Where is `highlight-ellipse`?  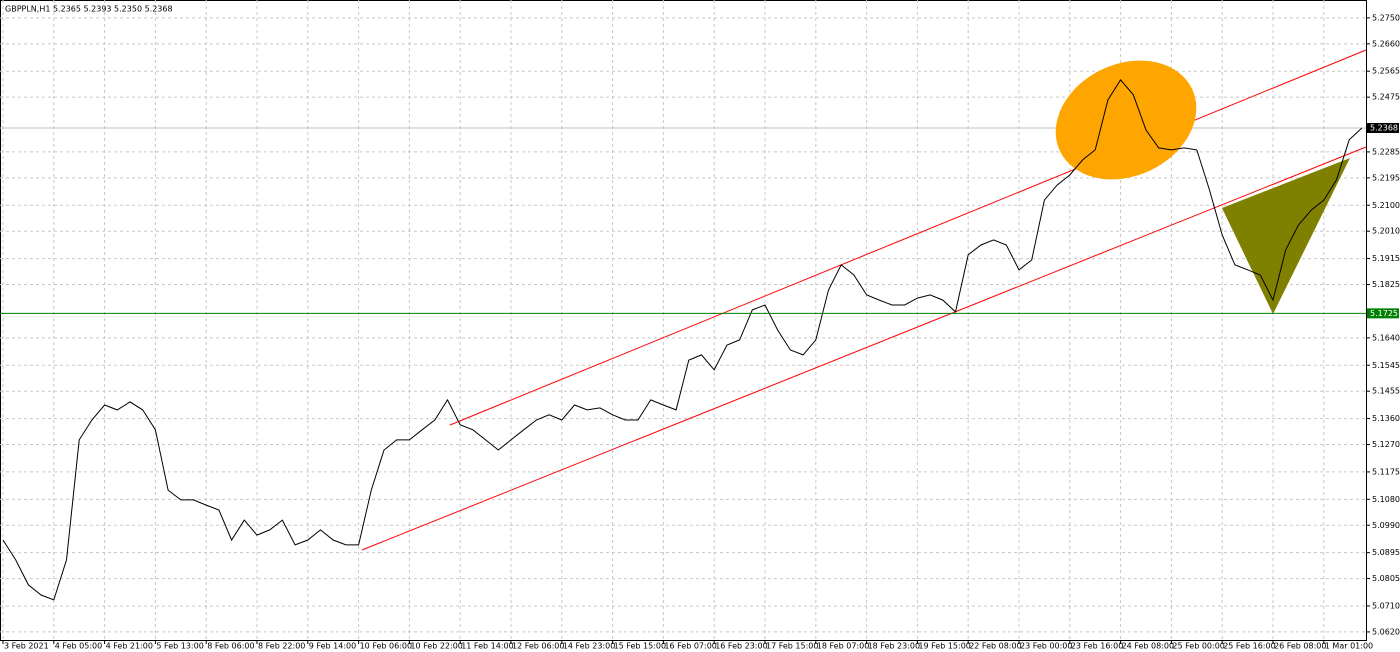
highlight-ellipse is located at coordinates (1126, 120).